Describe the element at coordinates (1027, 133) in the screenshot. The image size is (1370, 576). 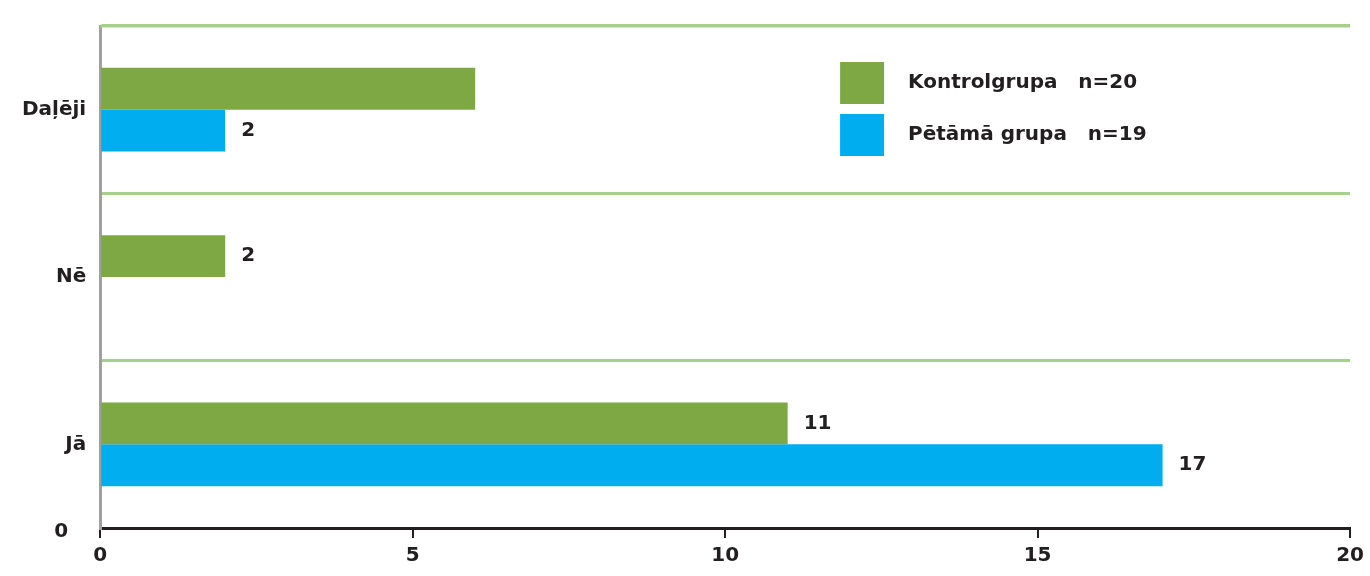
I see `legend-label: Pētāmā grupa n=19` at that location.